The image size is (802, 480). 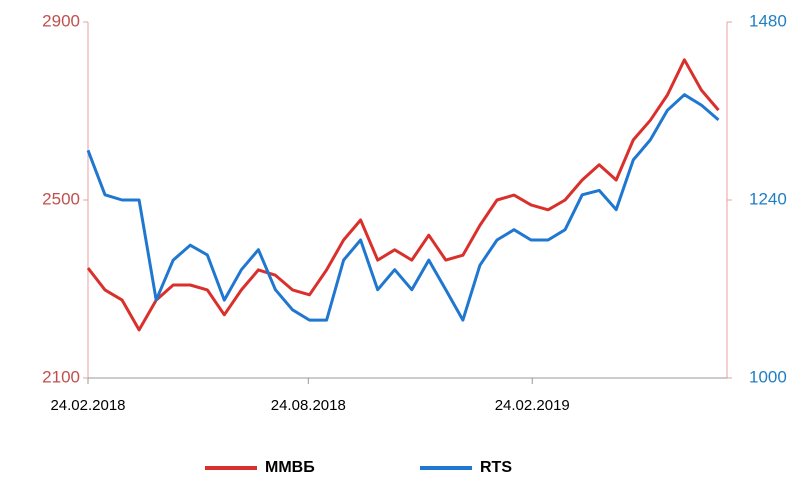 I want to click on y2-tick-label: 1000, so click(x=768, y=376).